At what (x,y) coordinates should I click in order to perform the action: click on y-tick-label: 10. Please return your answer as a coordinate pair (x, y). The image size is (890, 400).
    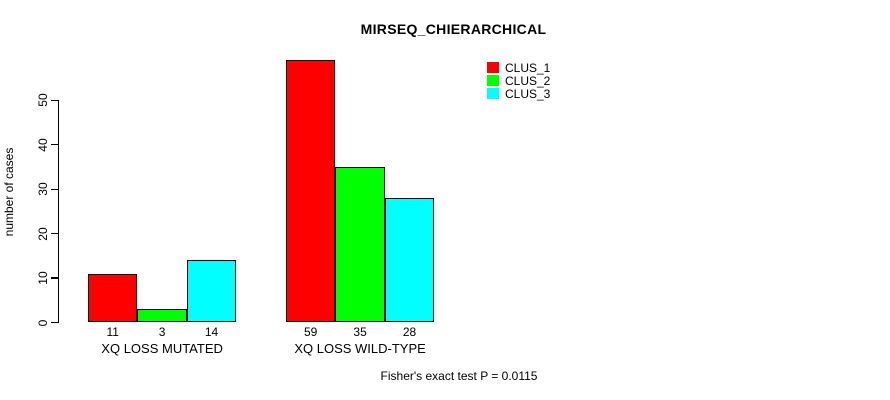
    Looking at the image, I should click on (43, 278).